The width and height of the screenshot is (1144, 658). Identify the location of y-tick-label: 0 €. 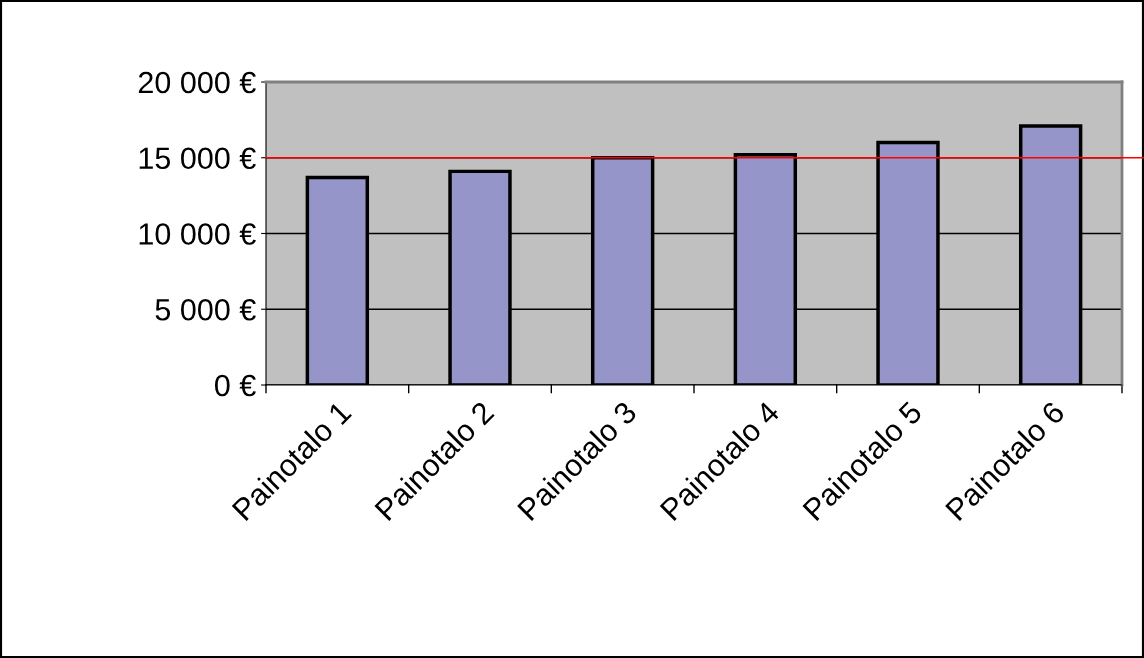
(235, 385).